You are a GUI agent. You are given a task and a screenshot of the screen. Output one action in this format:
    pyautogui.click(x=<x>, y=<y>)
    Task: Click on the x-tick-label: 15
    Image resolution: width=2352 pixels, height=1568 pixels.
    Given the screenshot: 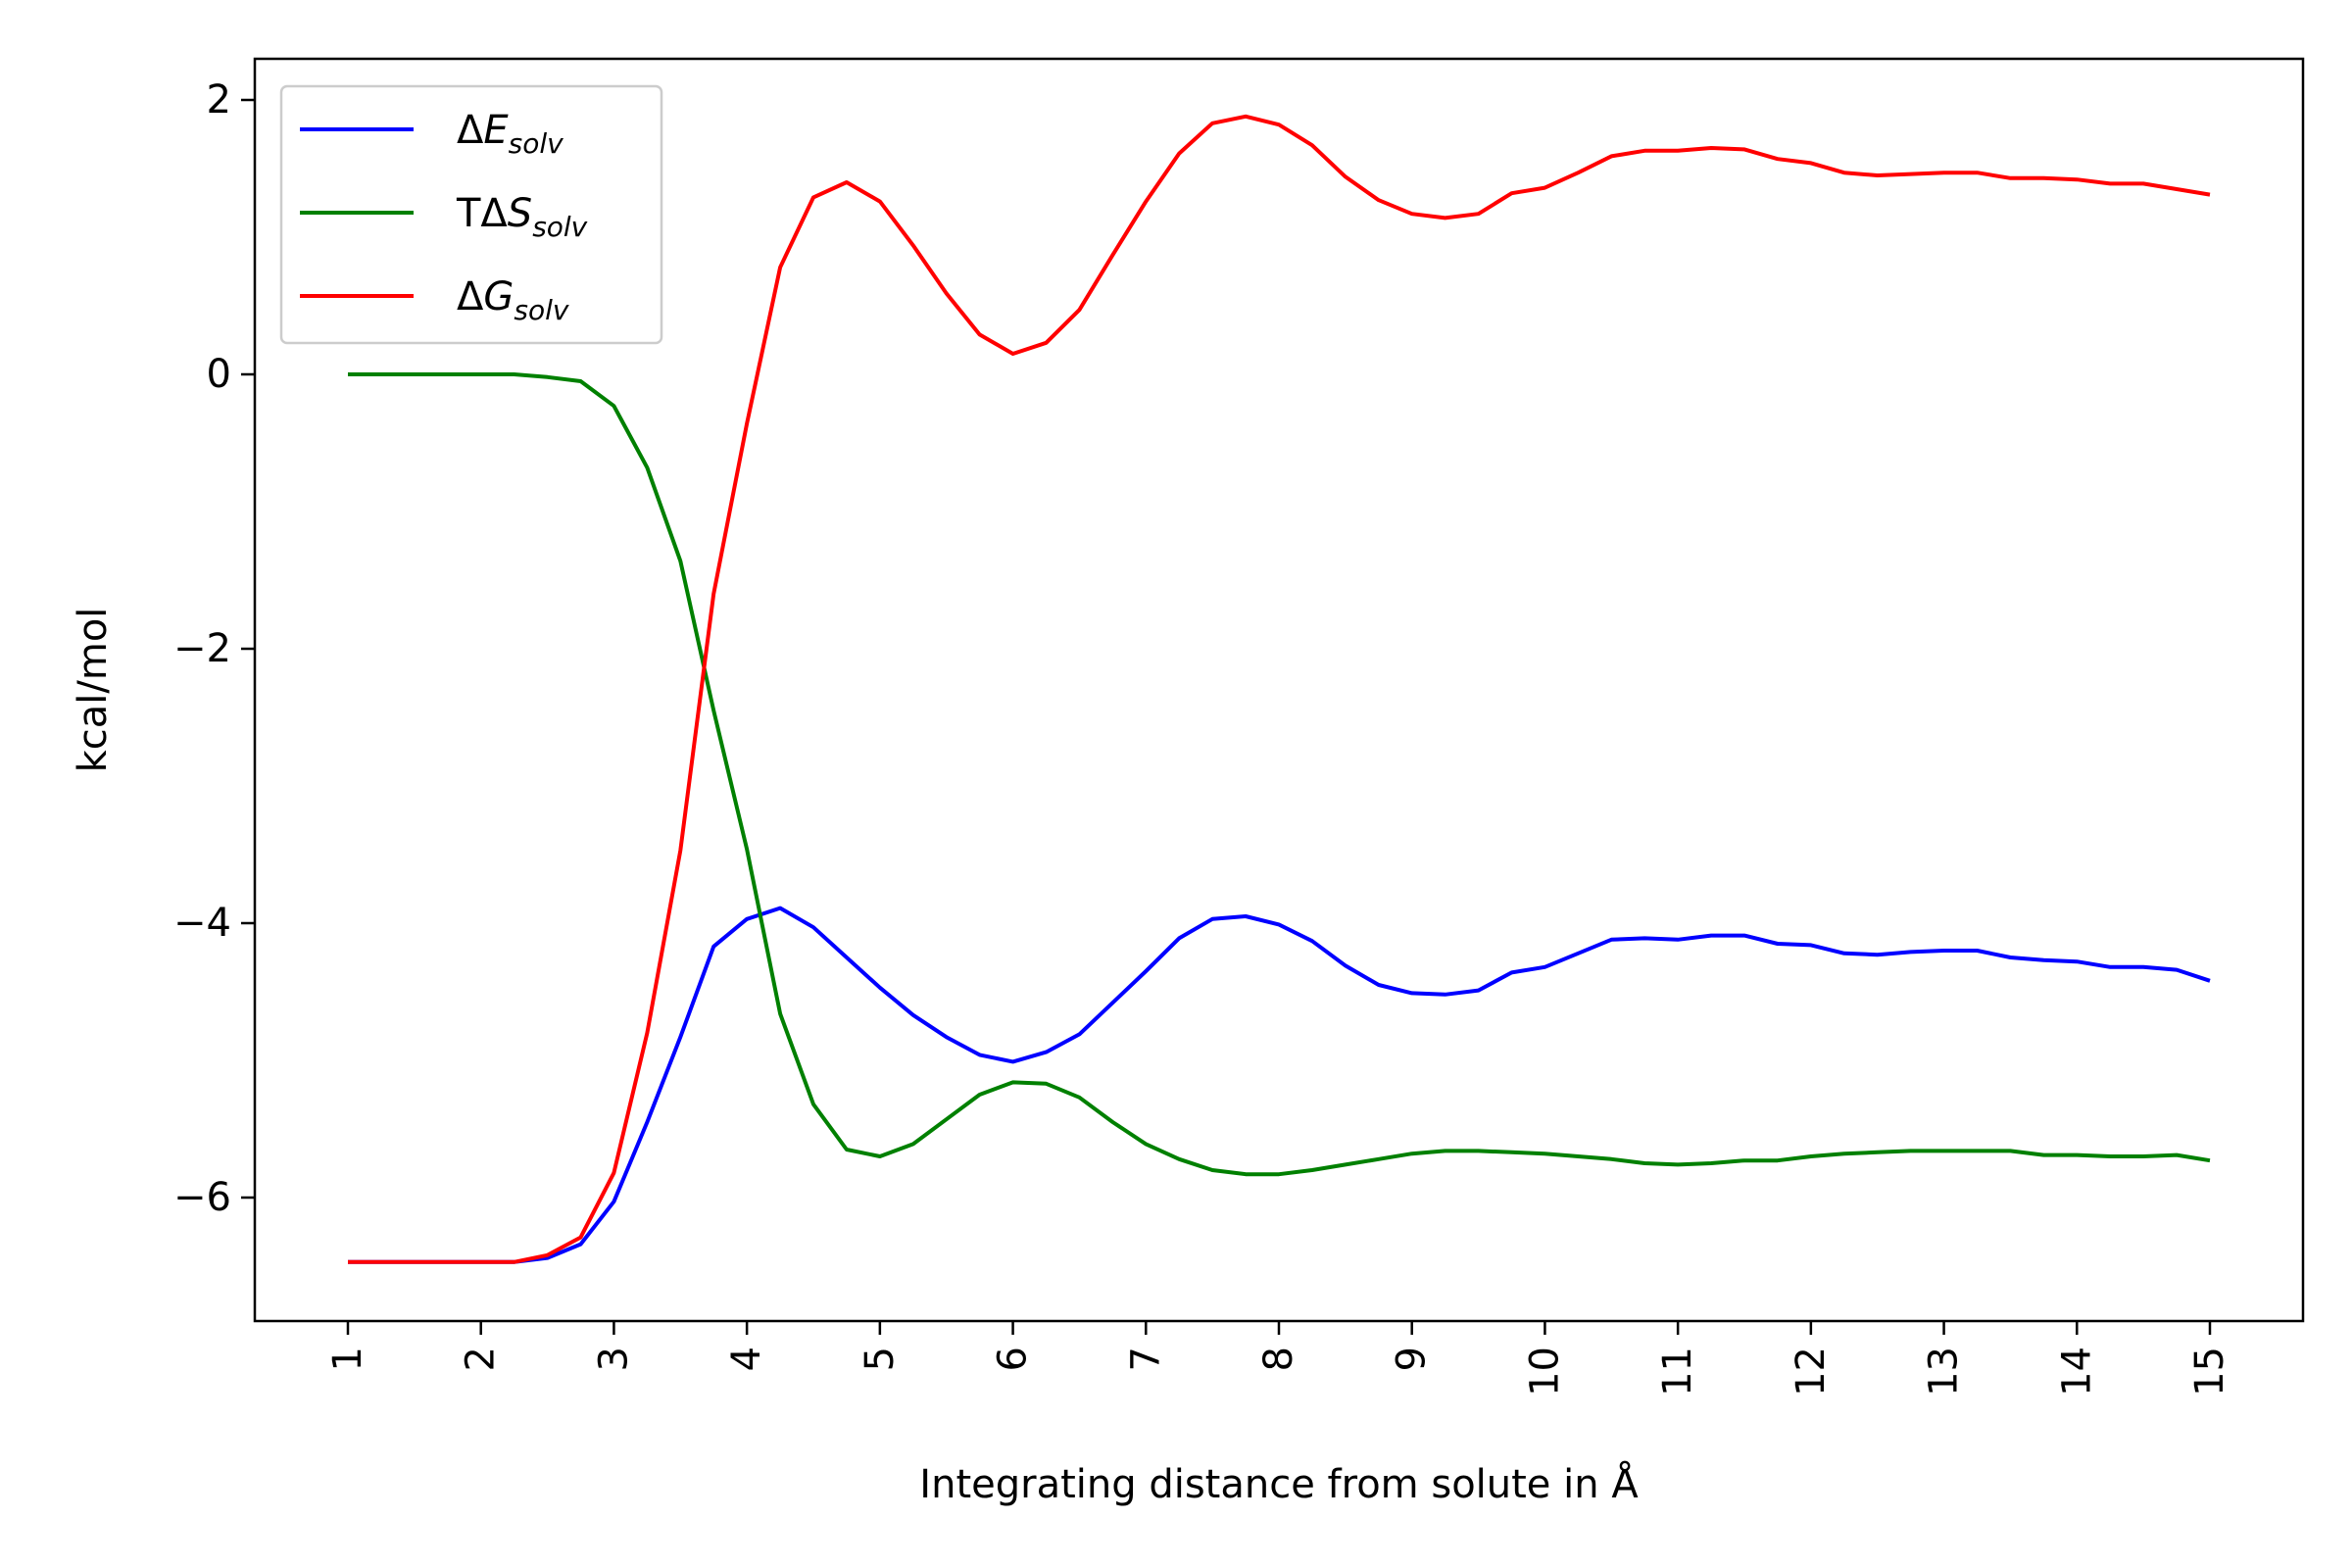 What is the action you would take?
    pyautogui.click(x=2209, y=1371)
    